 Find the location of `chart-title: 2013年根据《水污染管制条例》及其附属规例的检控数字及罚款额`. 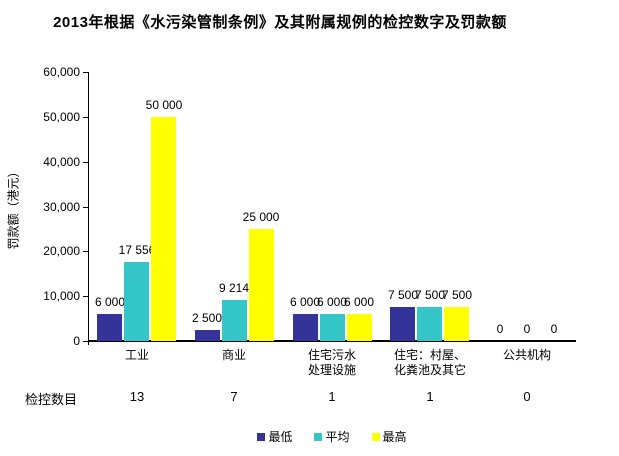

chart-title: 2013年根据《水污染管制条例》及其附属规例的检控数字及罚款额 is located at coordinates (280, 22).